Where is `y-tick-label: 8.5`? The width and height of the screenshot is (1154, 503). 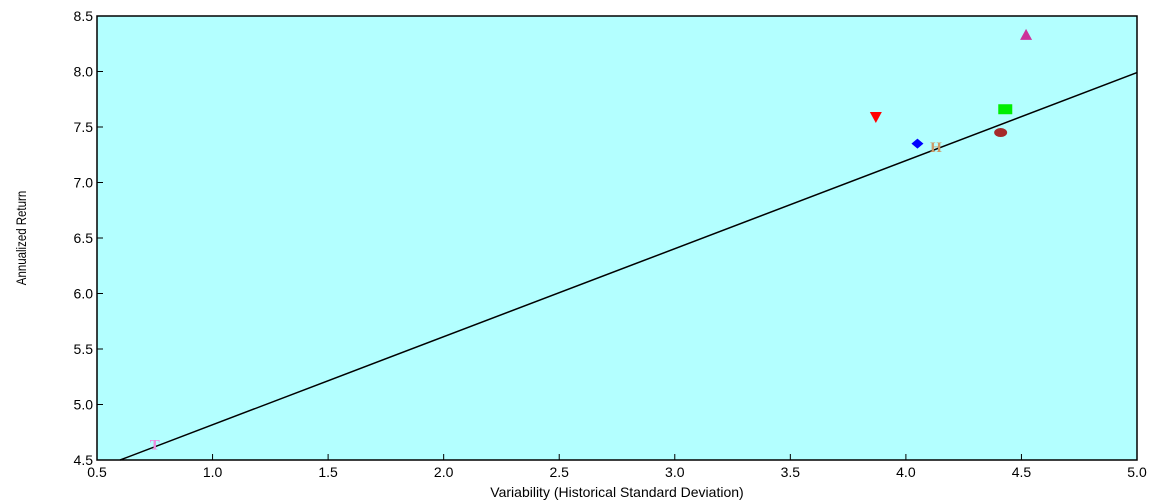 y-tick-label: 8.5 is located at coordinates (84, 16).